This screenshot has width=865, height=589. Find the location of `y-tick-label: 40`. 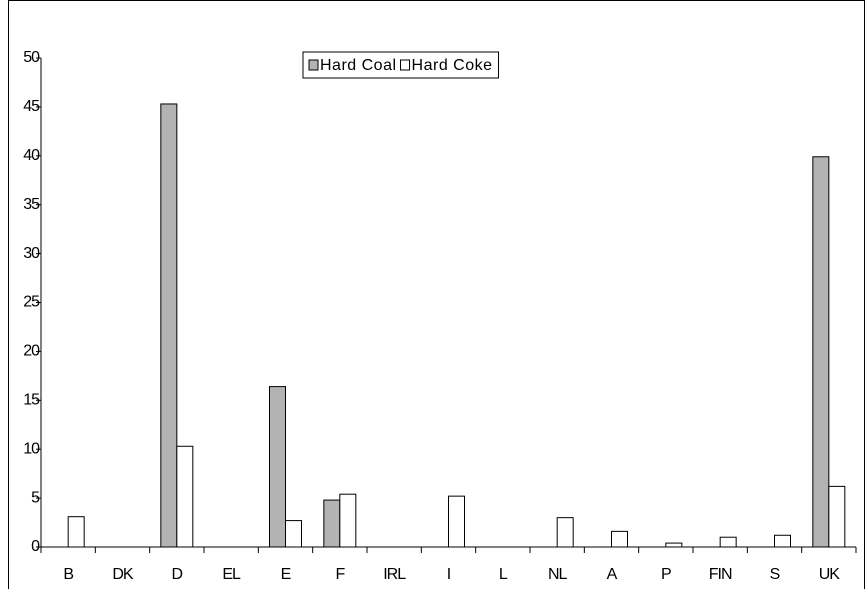

y-tick-label: 40 is located at coordinates (31, 155).